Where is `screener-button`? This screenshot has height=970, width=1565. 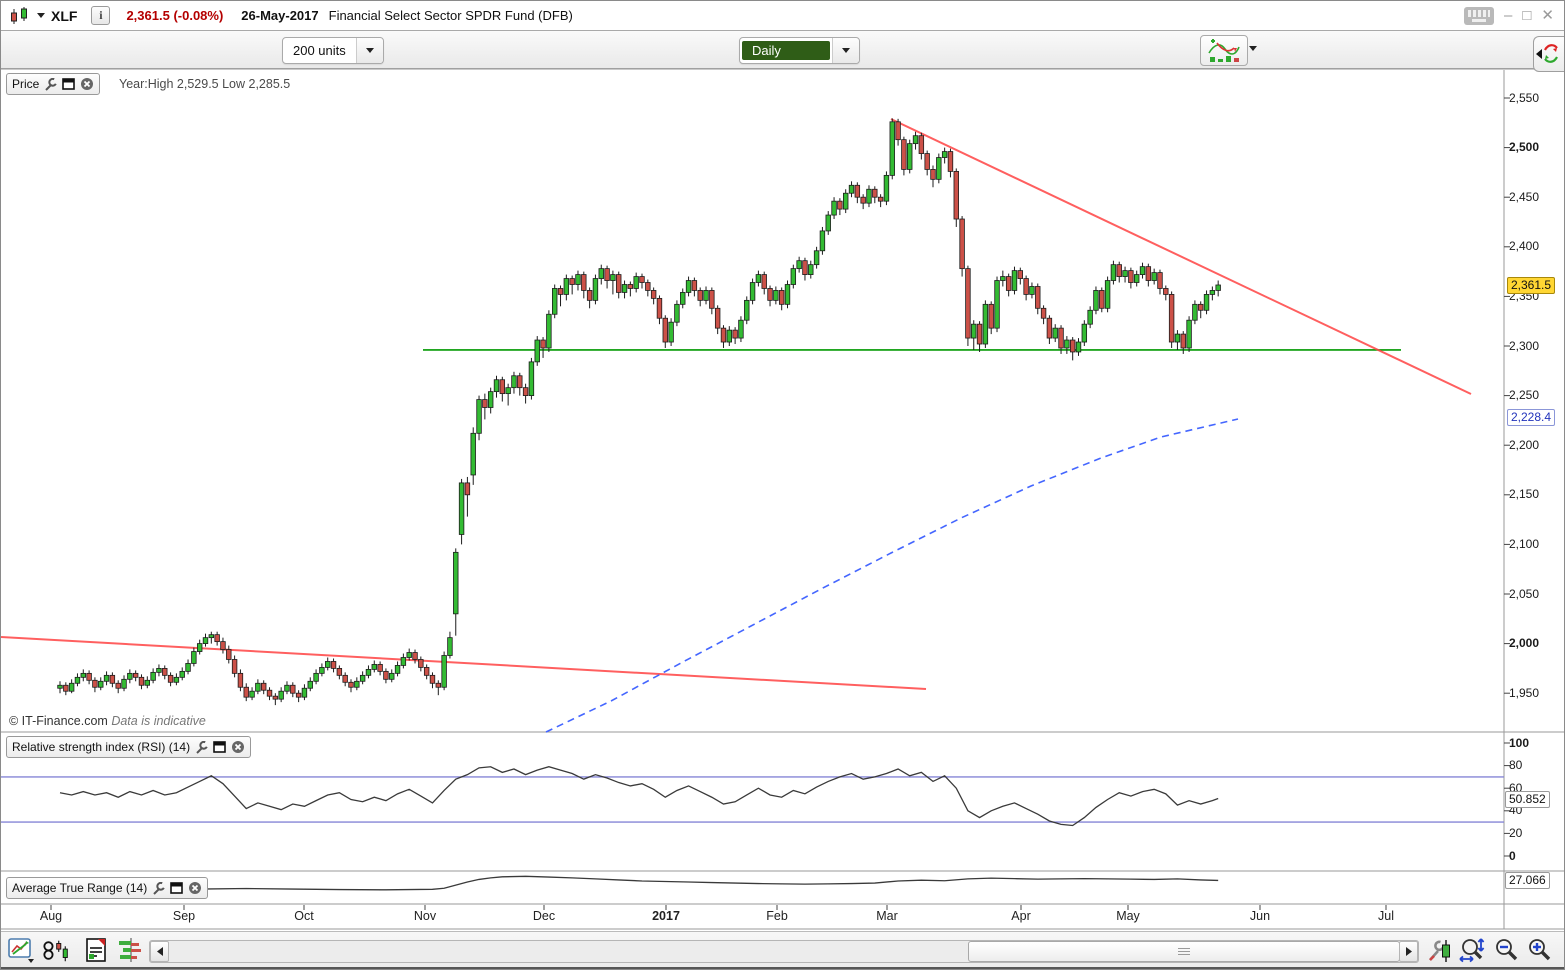 screener-button is located at coordinates (131, 950).